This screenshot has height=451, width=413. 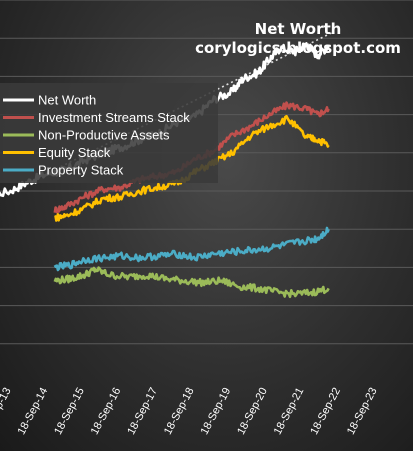 I want to click on x-tick-label: 18-Sep-18, so click(x=179, y=411).